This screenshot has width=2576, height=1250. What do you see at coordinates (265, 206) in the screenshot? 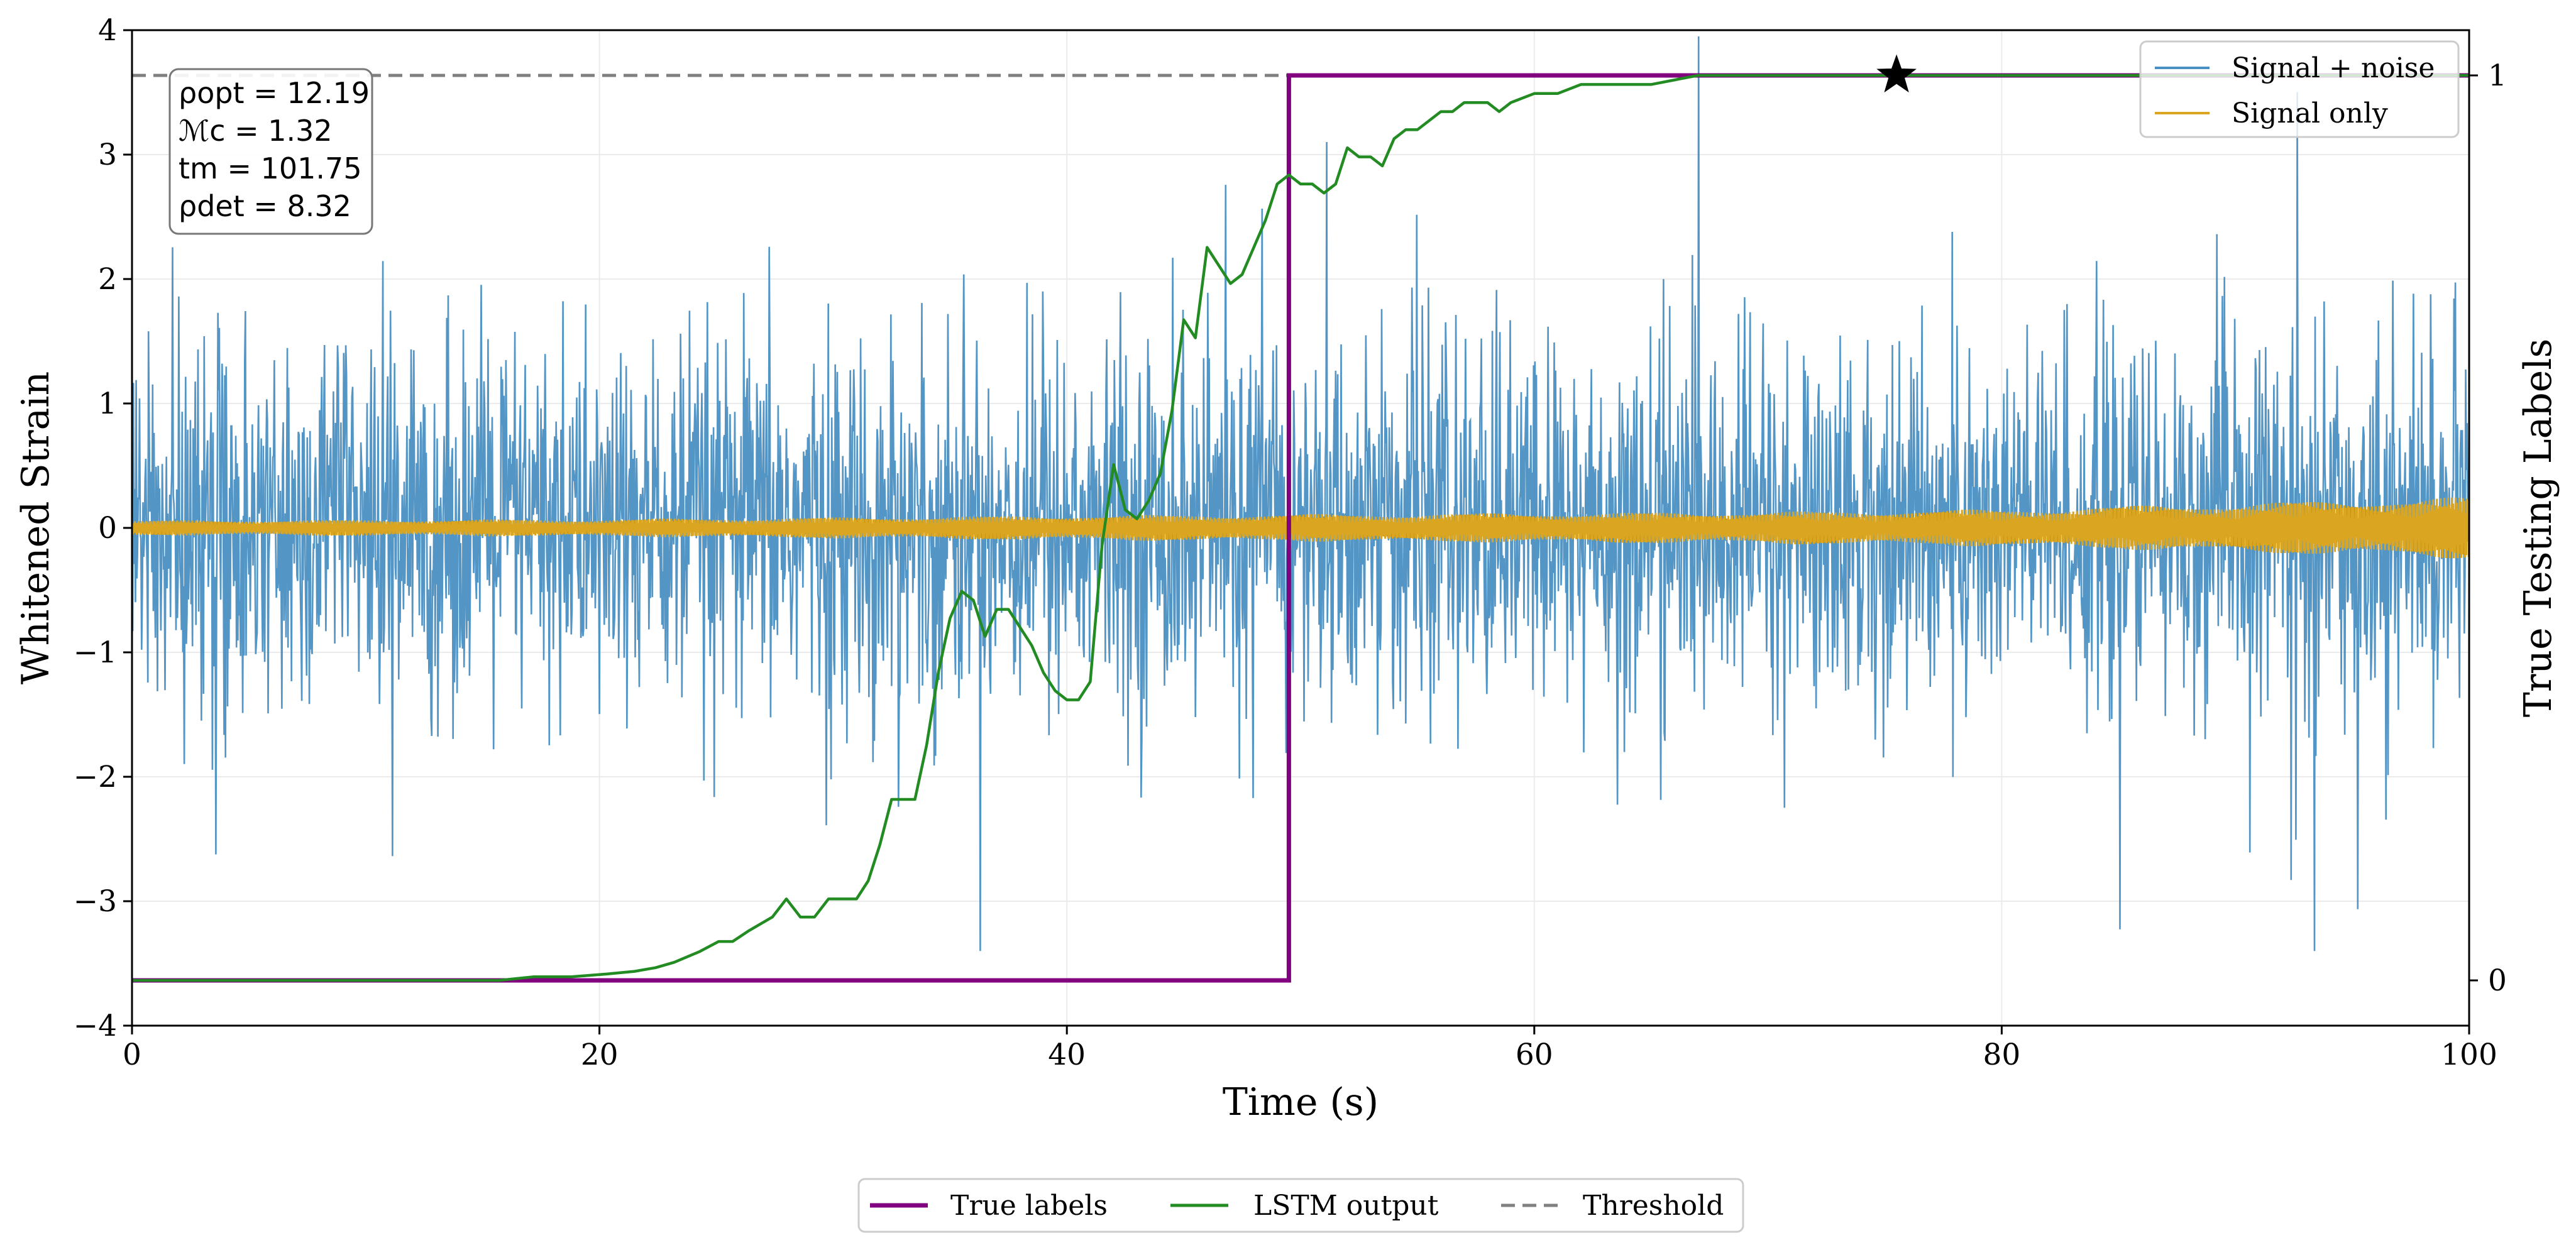
I see `info-box-line-3: ρdet = 8.32` at bounding box center [265, 206].